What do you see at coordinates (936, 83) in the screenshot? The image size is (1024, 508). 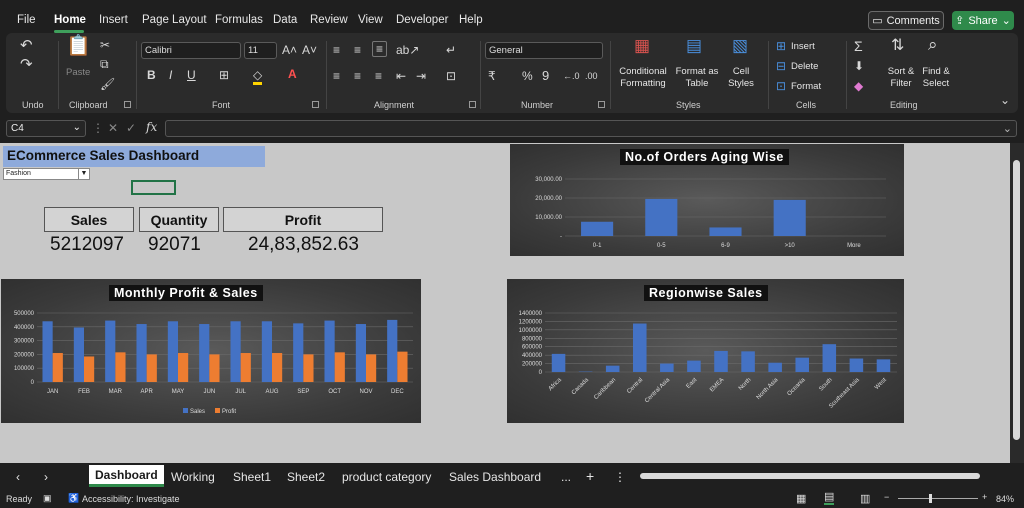 I see `find-select-label-2: Select` at bounding box center [936, 83].